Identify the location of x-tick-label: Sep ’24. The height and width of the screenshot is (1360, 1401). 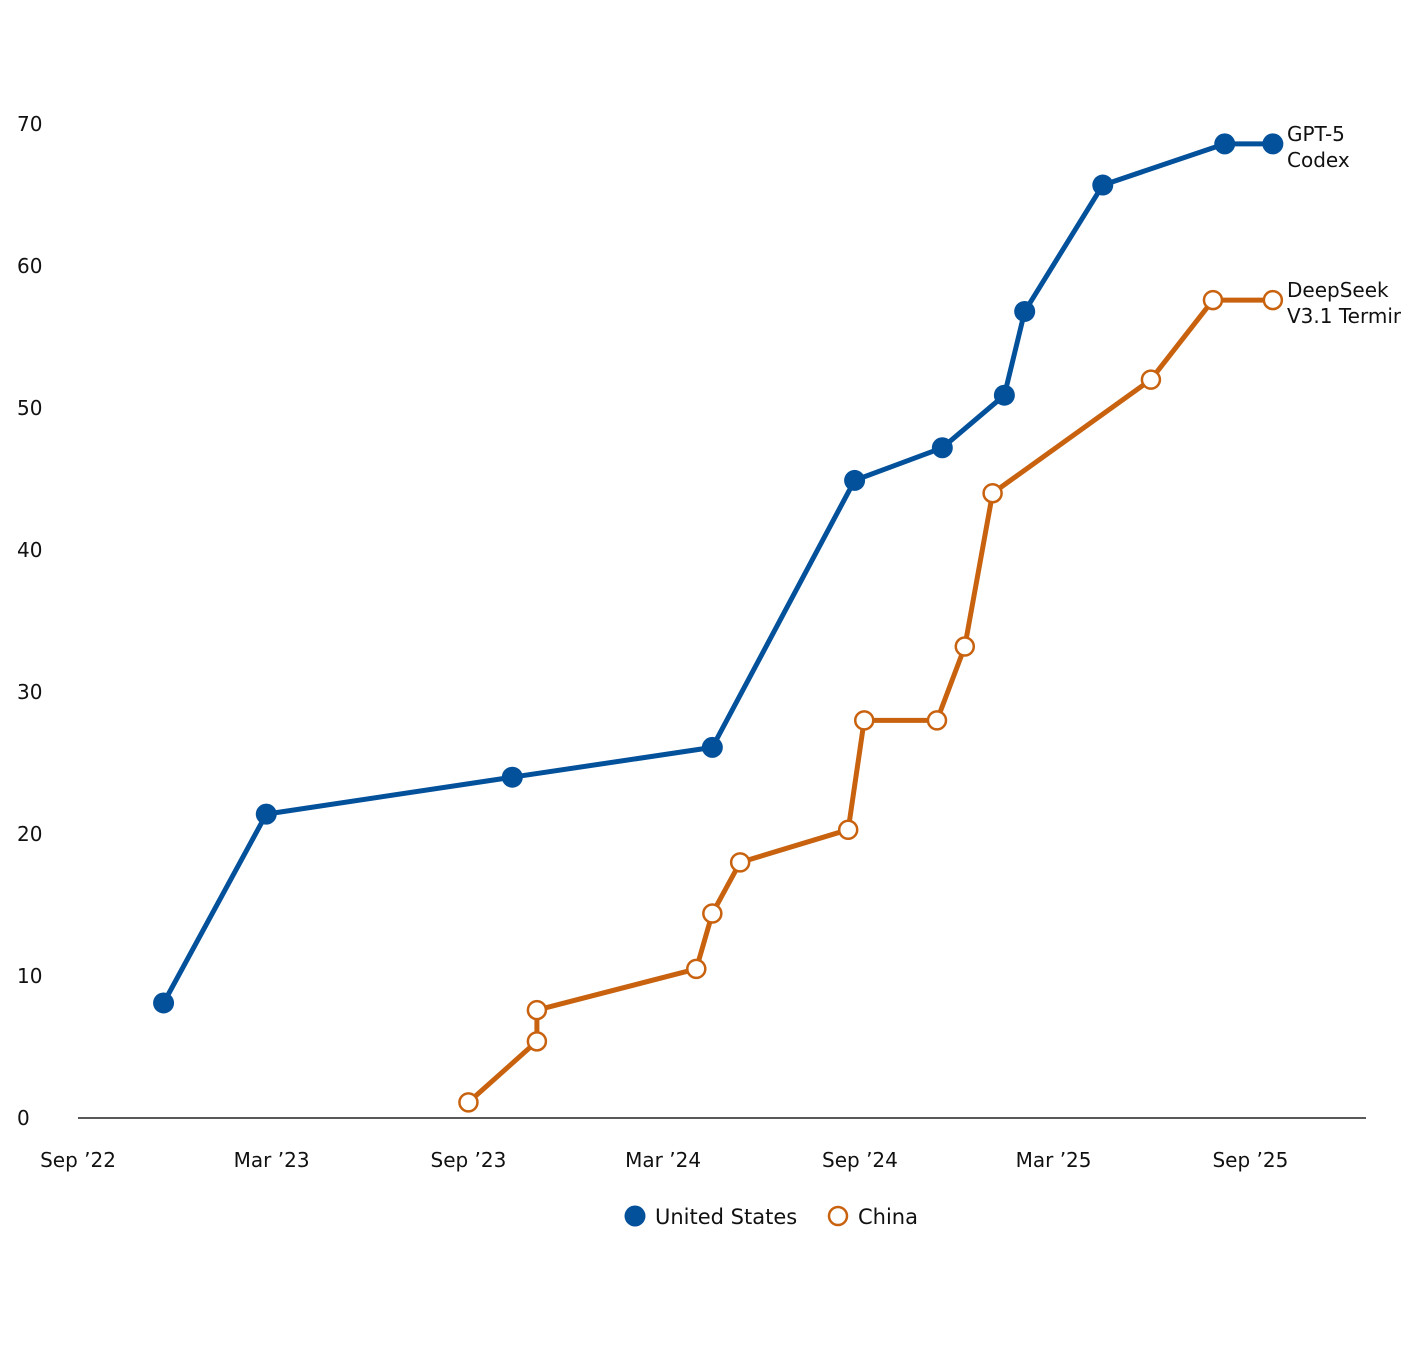
(860, 1160).